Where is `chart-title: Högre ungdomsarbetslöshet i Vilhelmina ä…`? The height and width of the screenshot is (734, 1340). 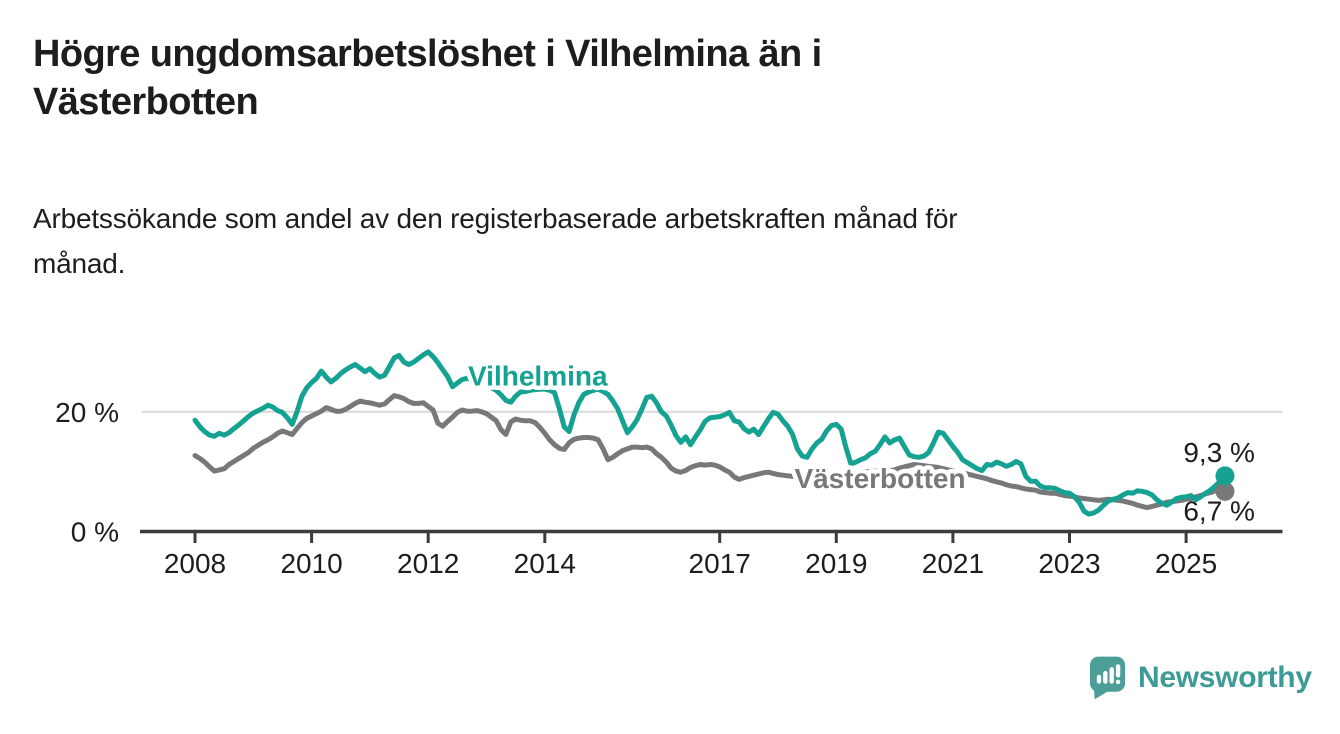
chart-title: Högre ungdomsarbetslöshet i Vilhelmina ä… is located at coordinates (573, 78).